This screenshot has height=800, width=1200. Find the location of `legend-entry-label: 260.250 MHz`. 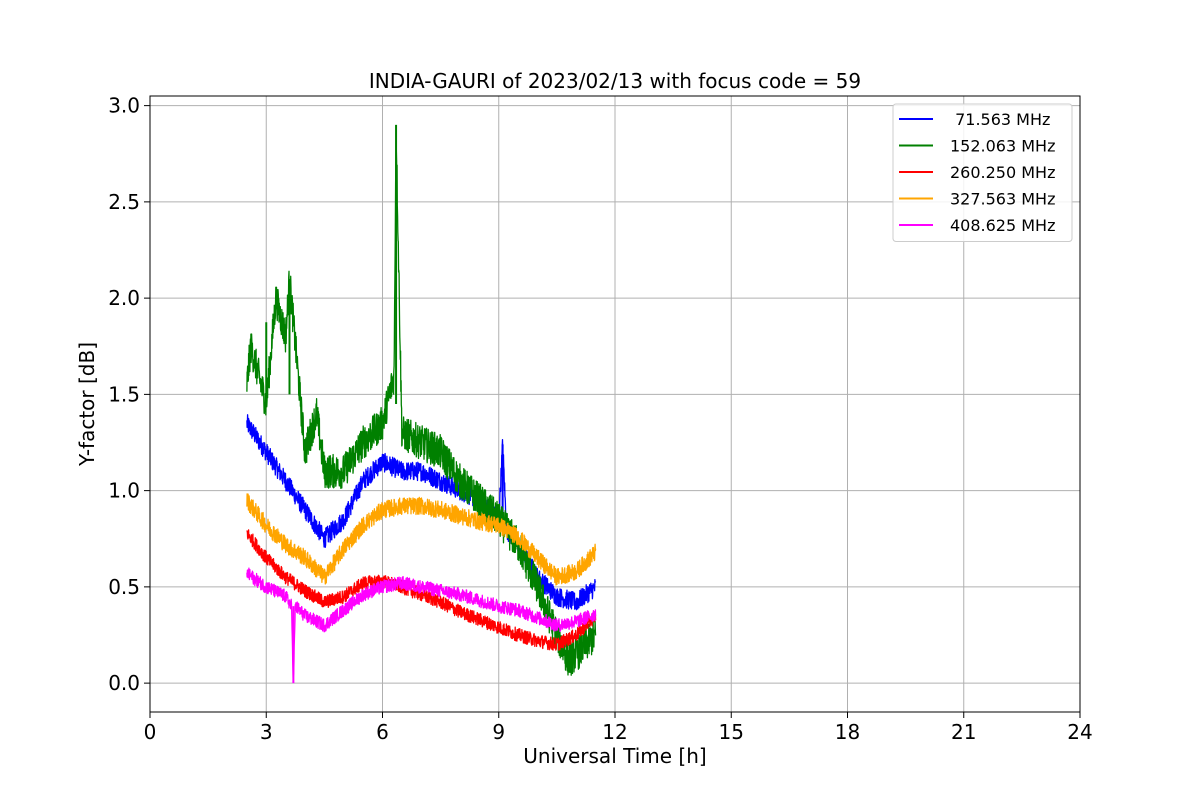

legend-entry-label: 260.250 MHz is located at coordinates (1002, 172).